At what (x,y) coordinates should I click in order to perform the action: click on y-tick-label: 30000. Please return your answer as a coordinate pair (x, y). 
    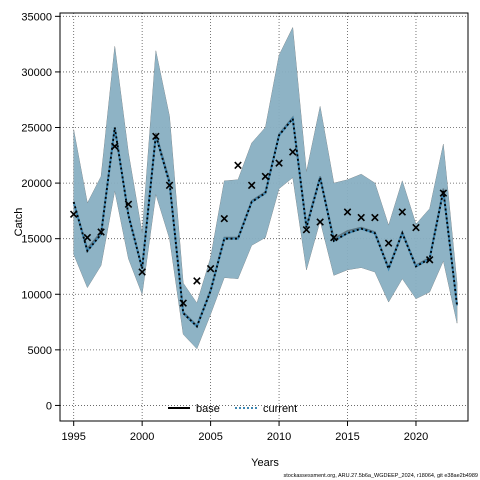
    Looking at the image, I should click on (36, 73).